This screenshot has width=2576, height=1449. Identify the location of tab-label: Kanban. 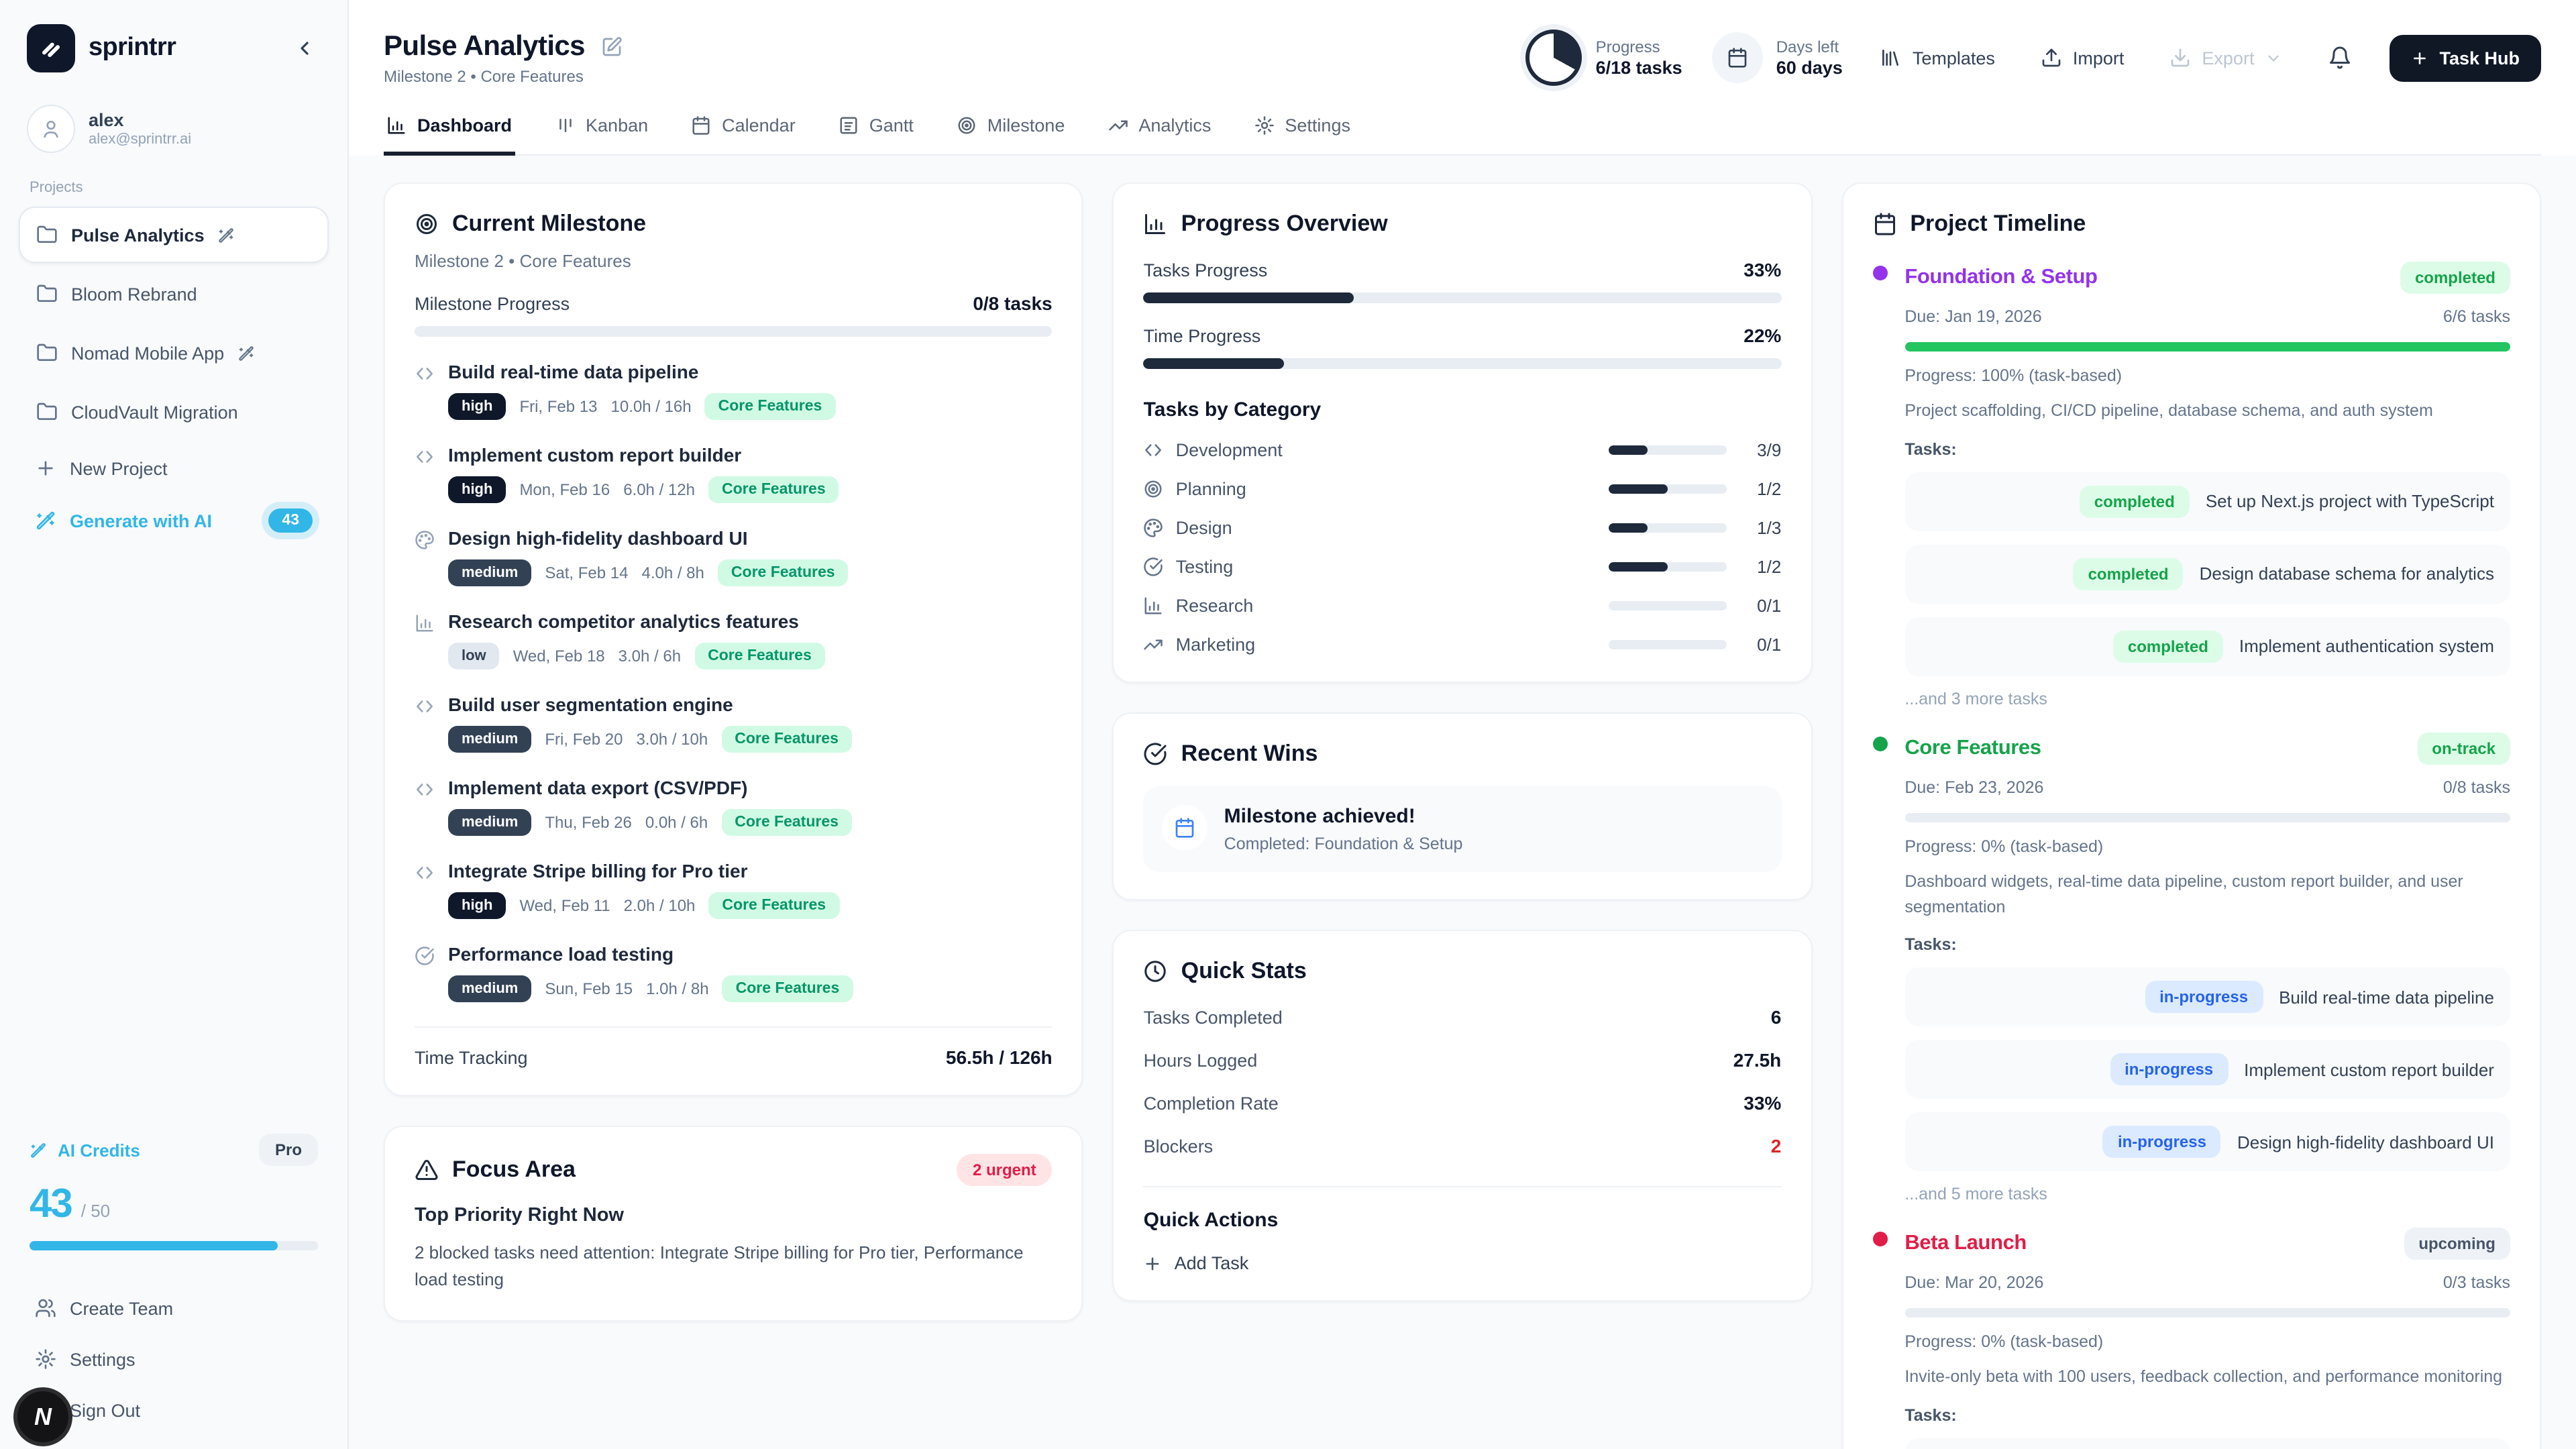
(617, 125).